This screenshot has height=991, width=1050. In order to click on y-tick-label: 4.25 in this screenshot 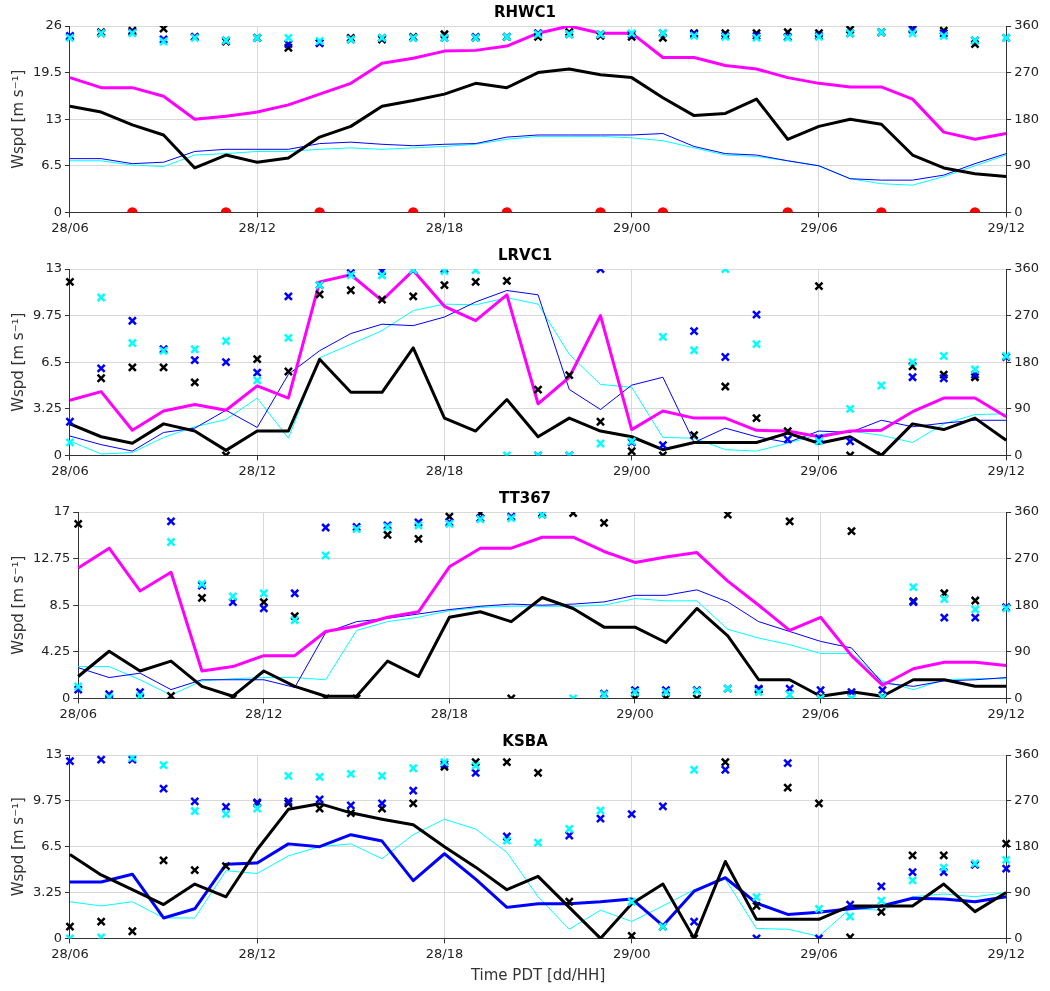, I will do `click(56, 651)`.